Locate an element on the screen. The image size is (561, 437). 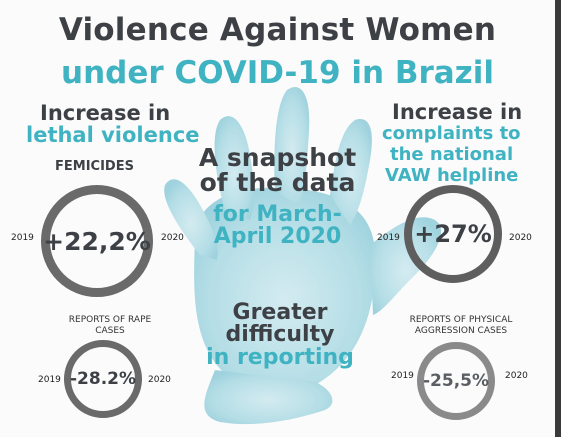
snapshot-line-3: for March- is located at coordinates (277, 214).